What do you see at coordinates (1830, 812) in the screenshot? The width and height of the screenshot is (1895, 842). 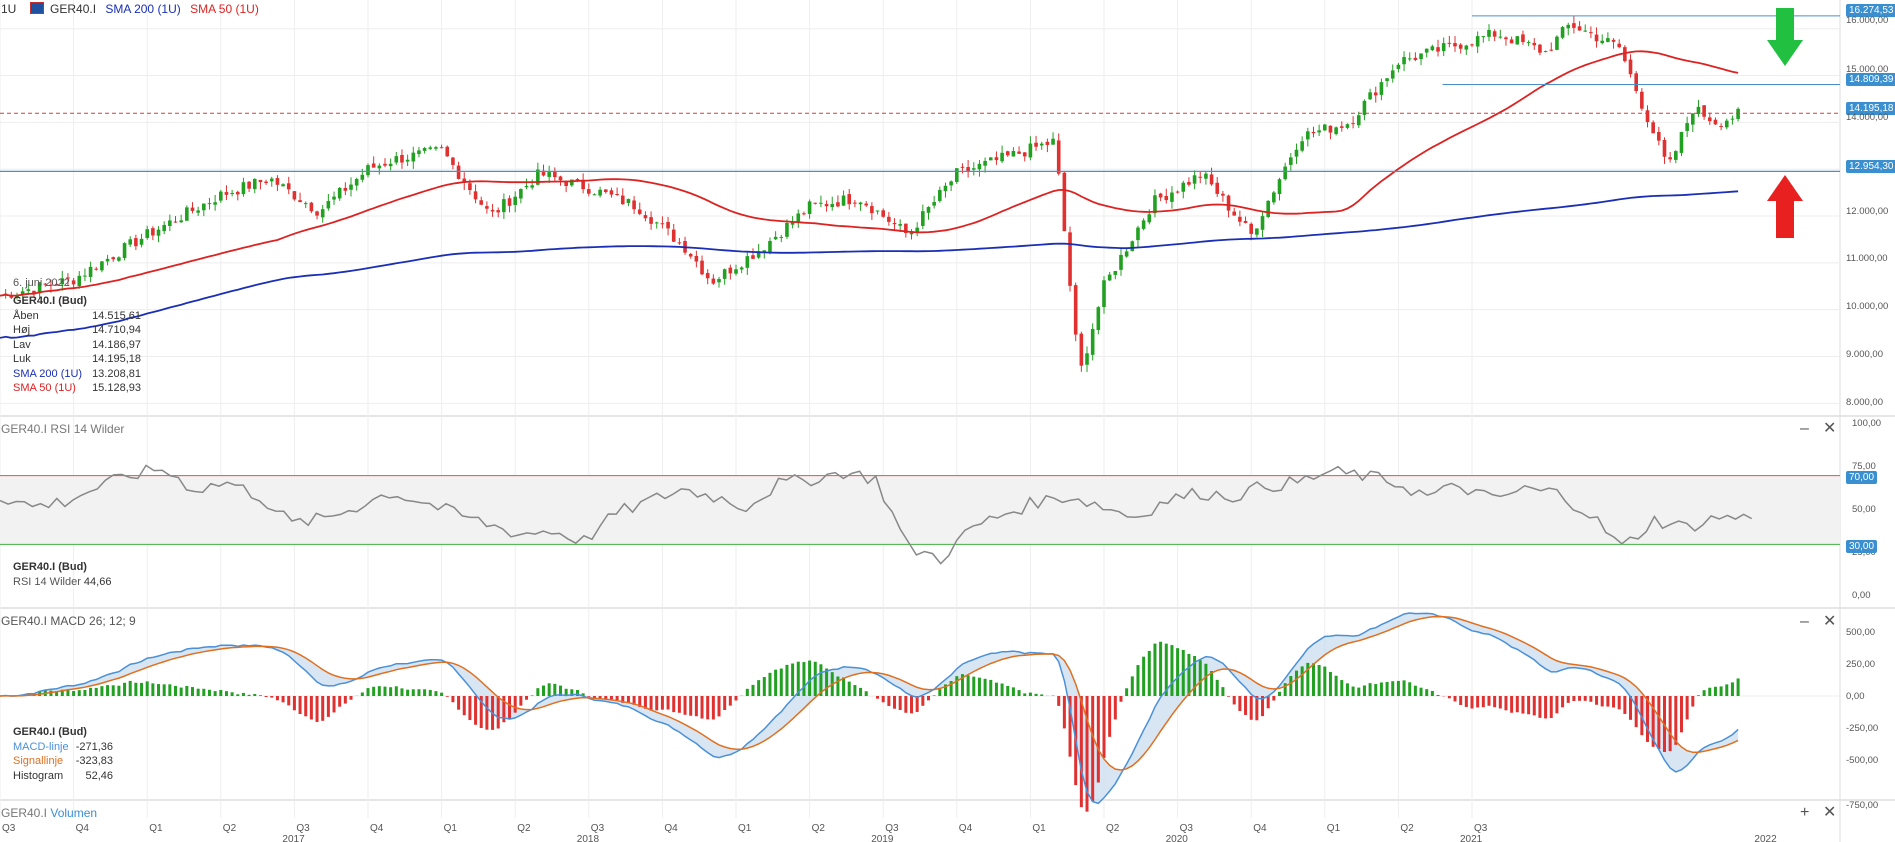 I see `volume-close-button: ✕` at bounding box center [1830, 812].